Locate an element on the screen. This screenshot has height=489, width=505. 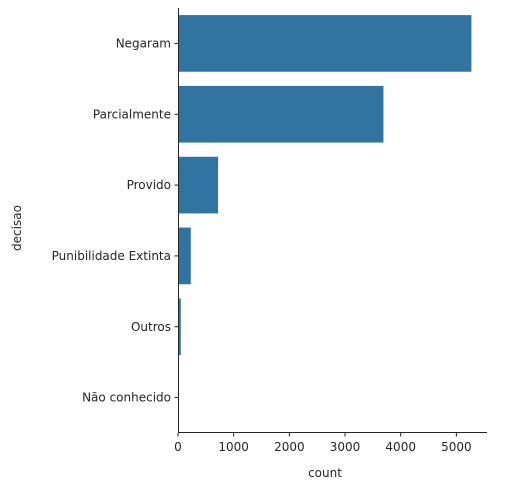
x-tick-label-2: 2000 is located at coordinates (289, 447).